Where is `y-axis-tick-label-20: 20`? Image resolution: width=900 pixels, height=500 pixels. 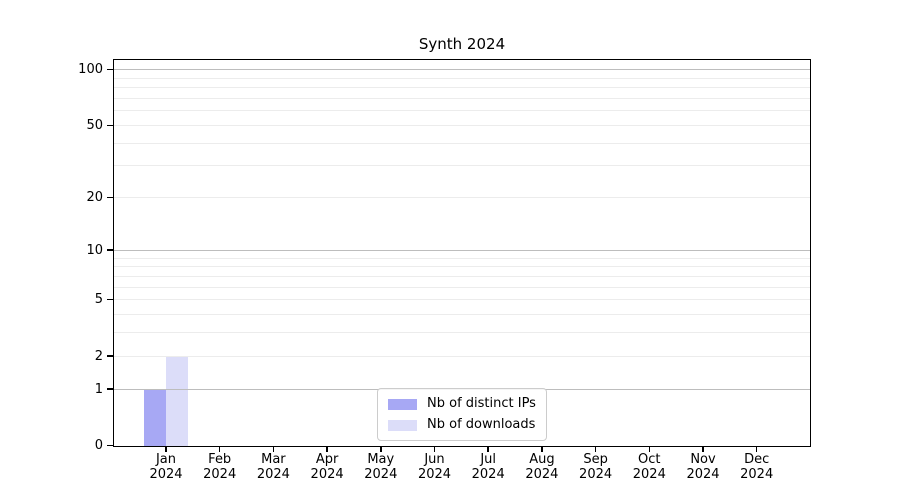 y-axis-tick-label-20: 20 is located at coordinates (94, 198).